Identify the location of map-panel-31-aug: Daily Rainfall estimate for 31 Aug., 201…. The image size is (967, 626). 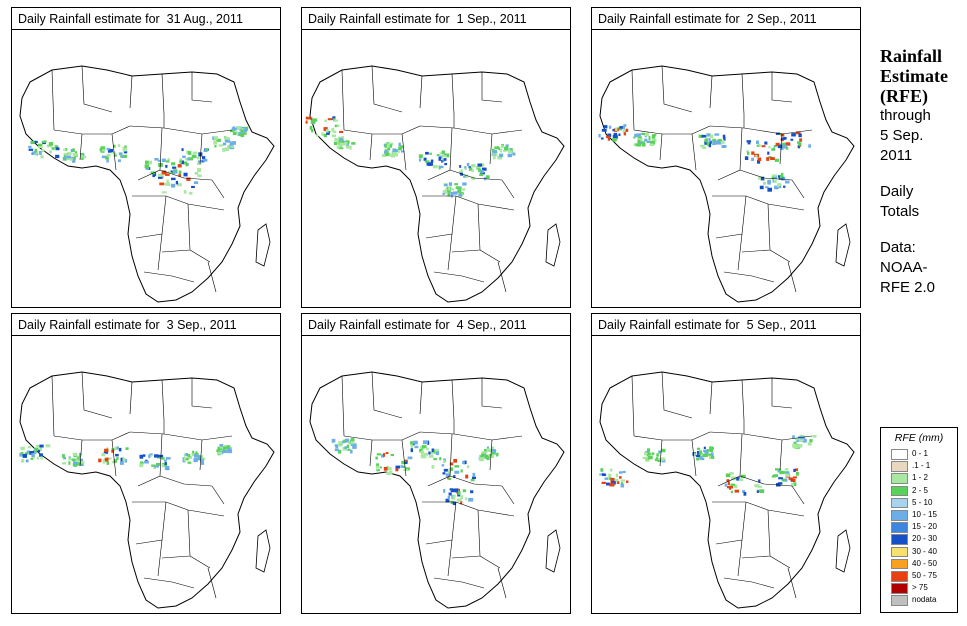
(146, 157).